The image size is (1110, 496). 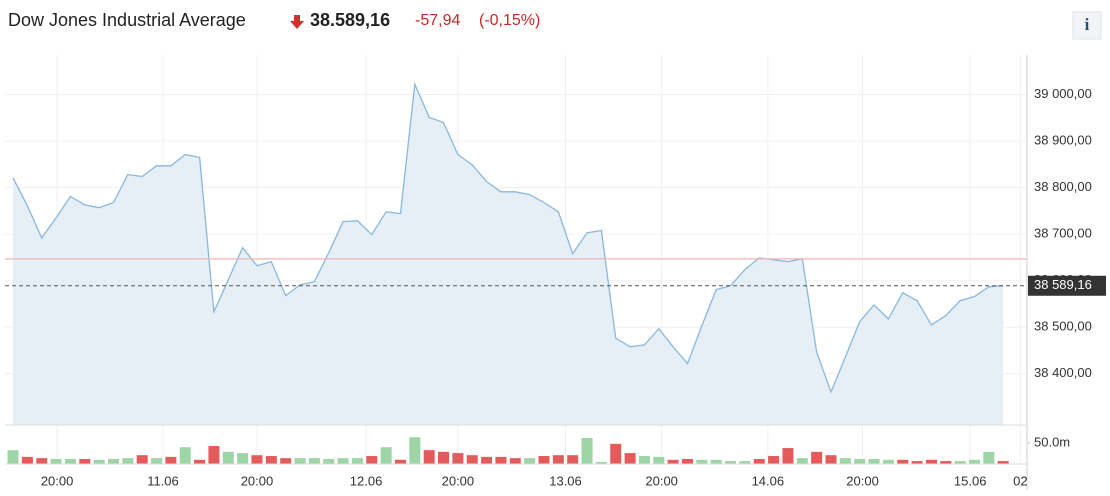 I want to click on info-button: i, so click(x=1087, y=25).